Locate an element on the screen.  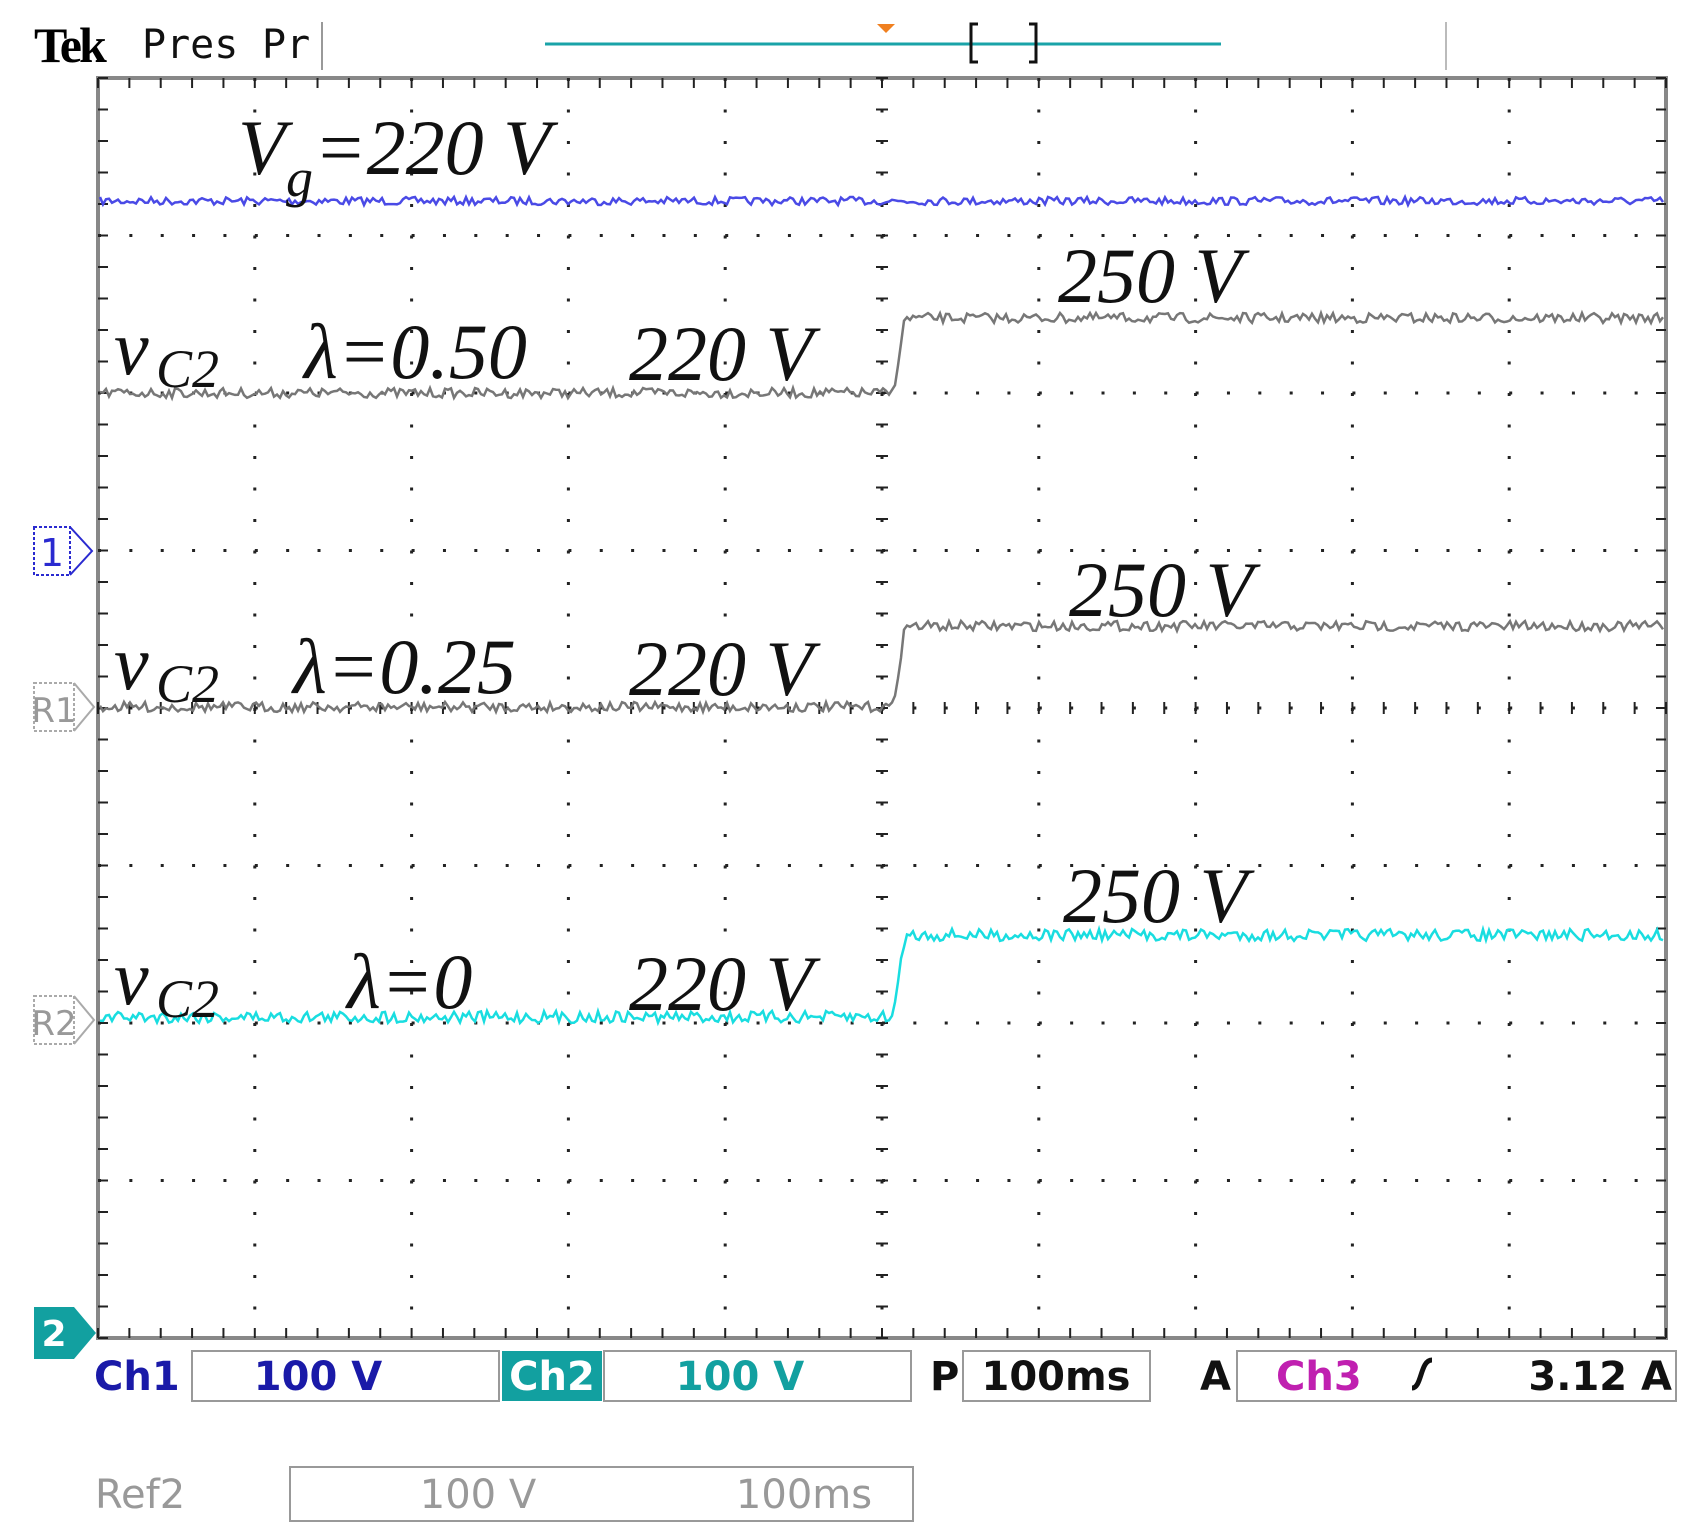
annotation: =220 V is located at coordinates (436, 147).